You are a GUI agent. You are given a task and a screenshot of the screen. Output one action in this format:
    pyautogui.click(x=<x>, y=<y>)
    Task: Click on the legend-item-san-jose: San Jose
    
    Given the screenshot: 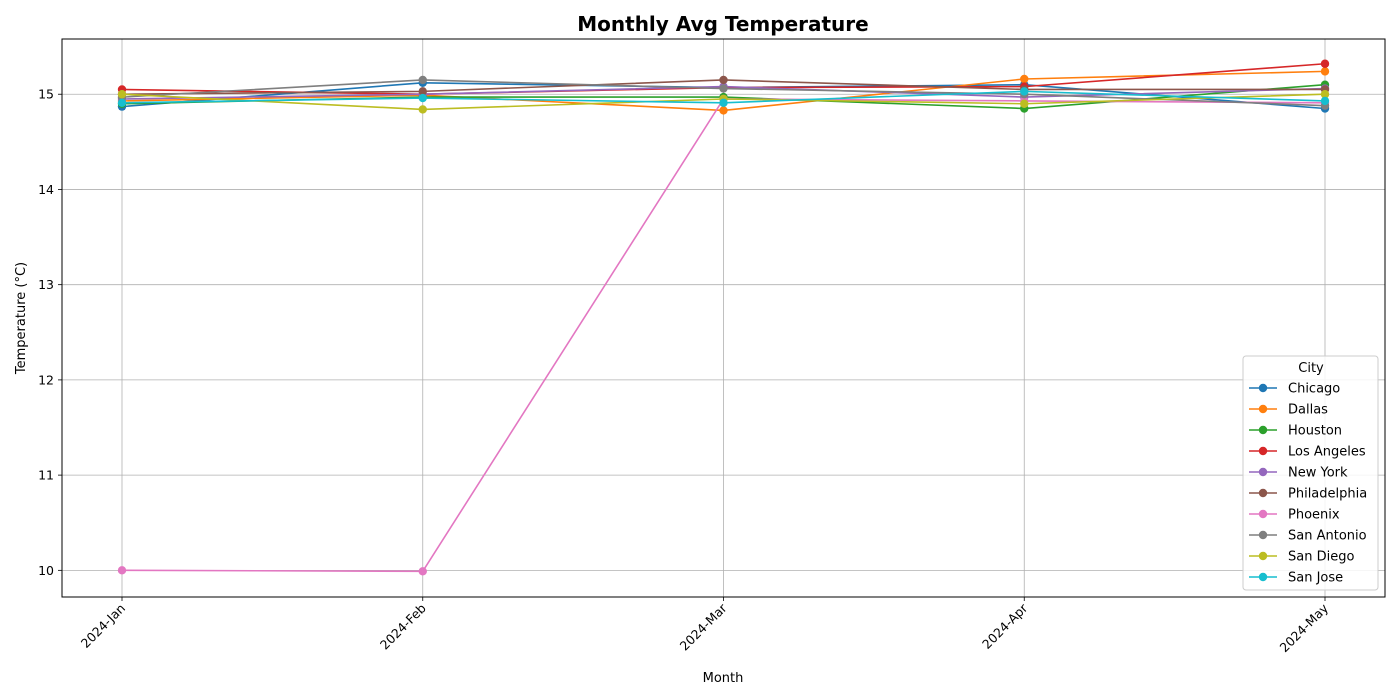 What is the action you would take?
    pyautogui.click(x=1296, y=578)
    